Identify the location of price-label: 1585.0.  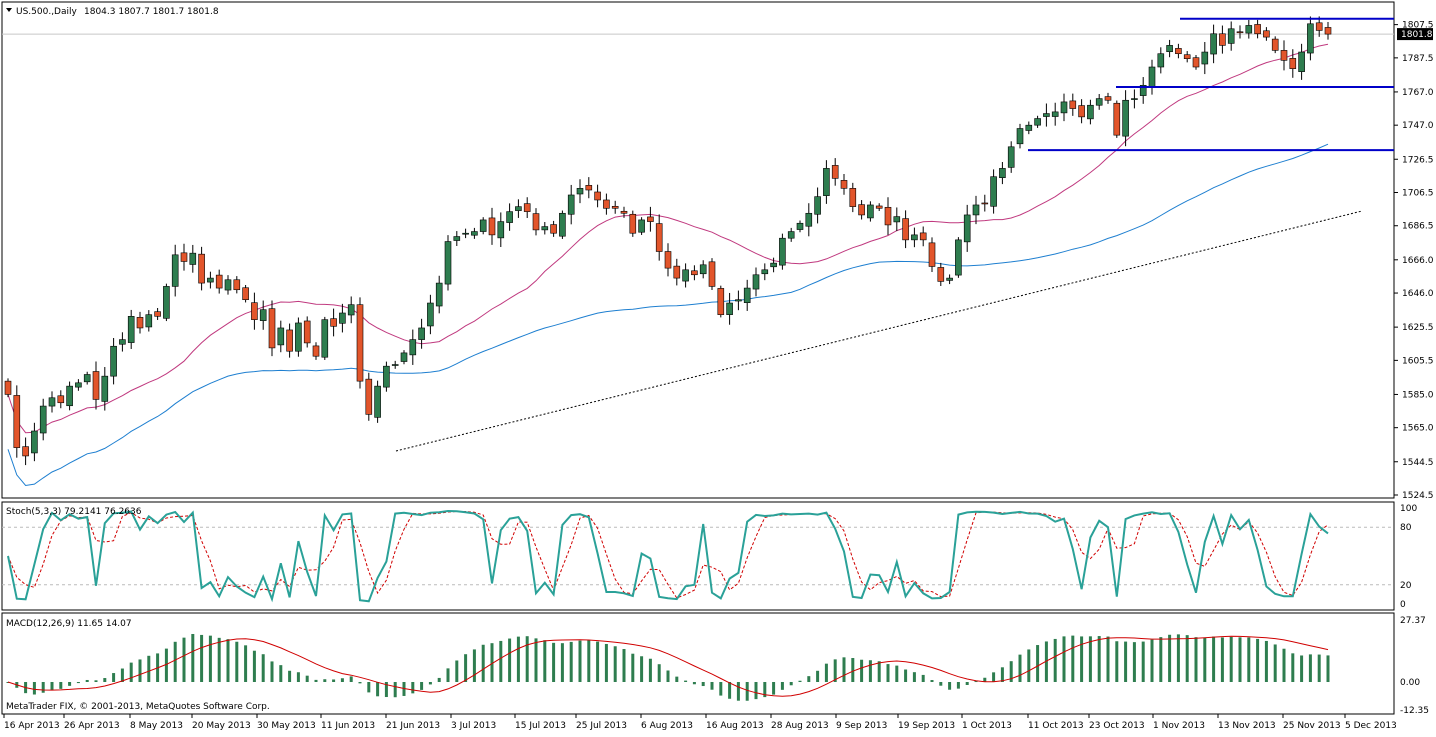
(1418, 395).